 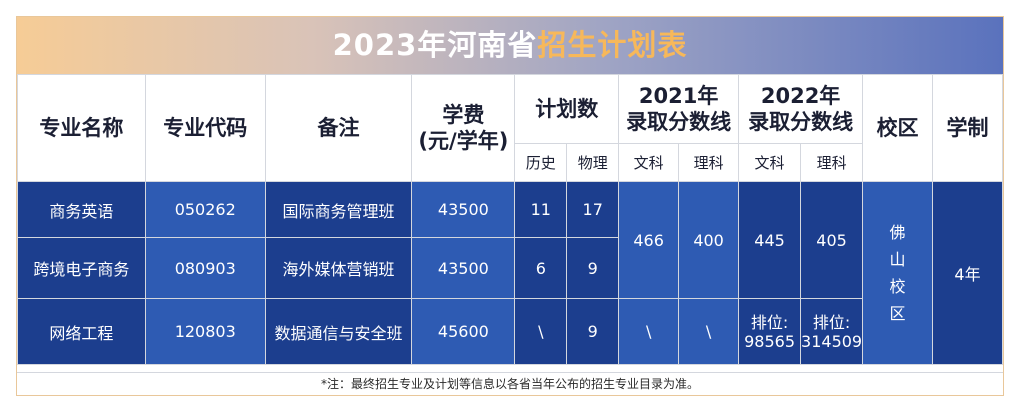 I want to click on header-physics: 物理, so click(x=593, y=162).